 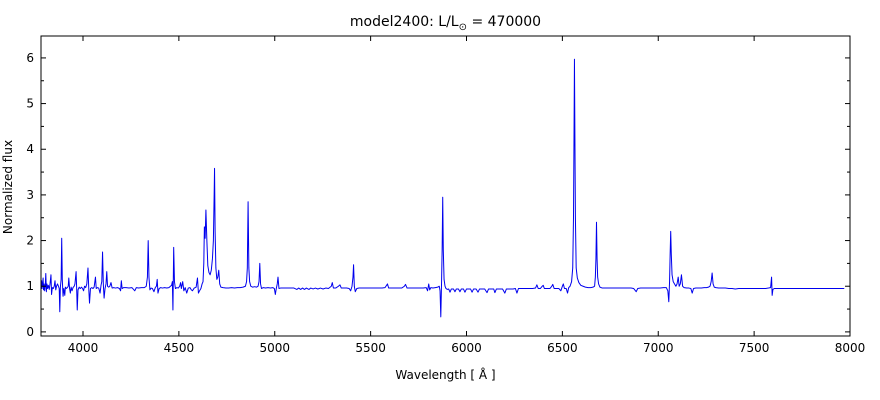 What do you see at coordinates (8, 187) in the screenshot?
I see `y-axis-label: Normalized flux` at bounding box center [8, 187].